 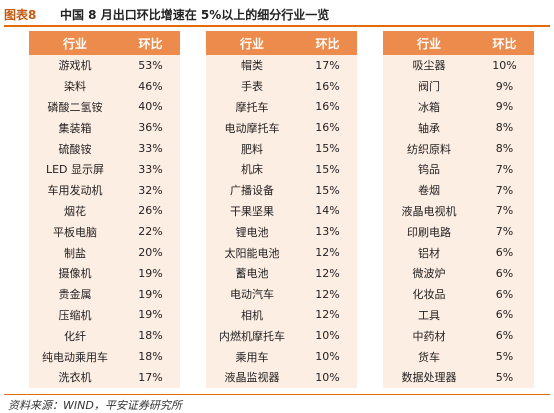 I want to click on industry-cell: 化妆品, so click(x=429, y=295).